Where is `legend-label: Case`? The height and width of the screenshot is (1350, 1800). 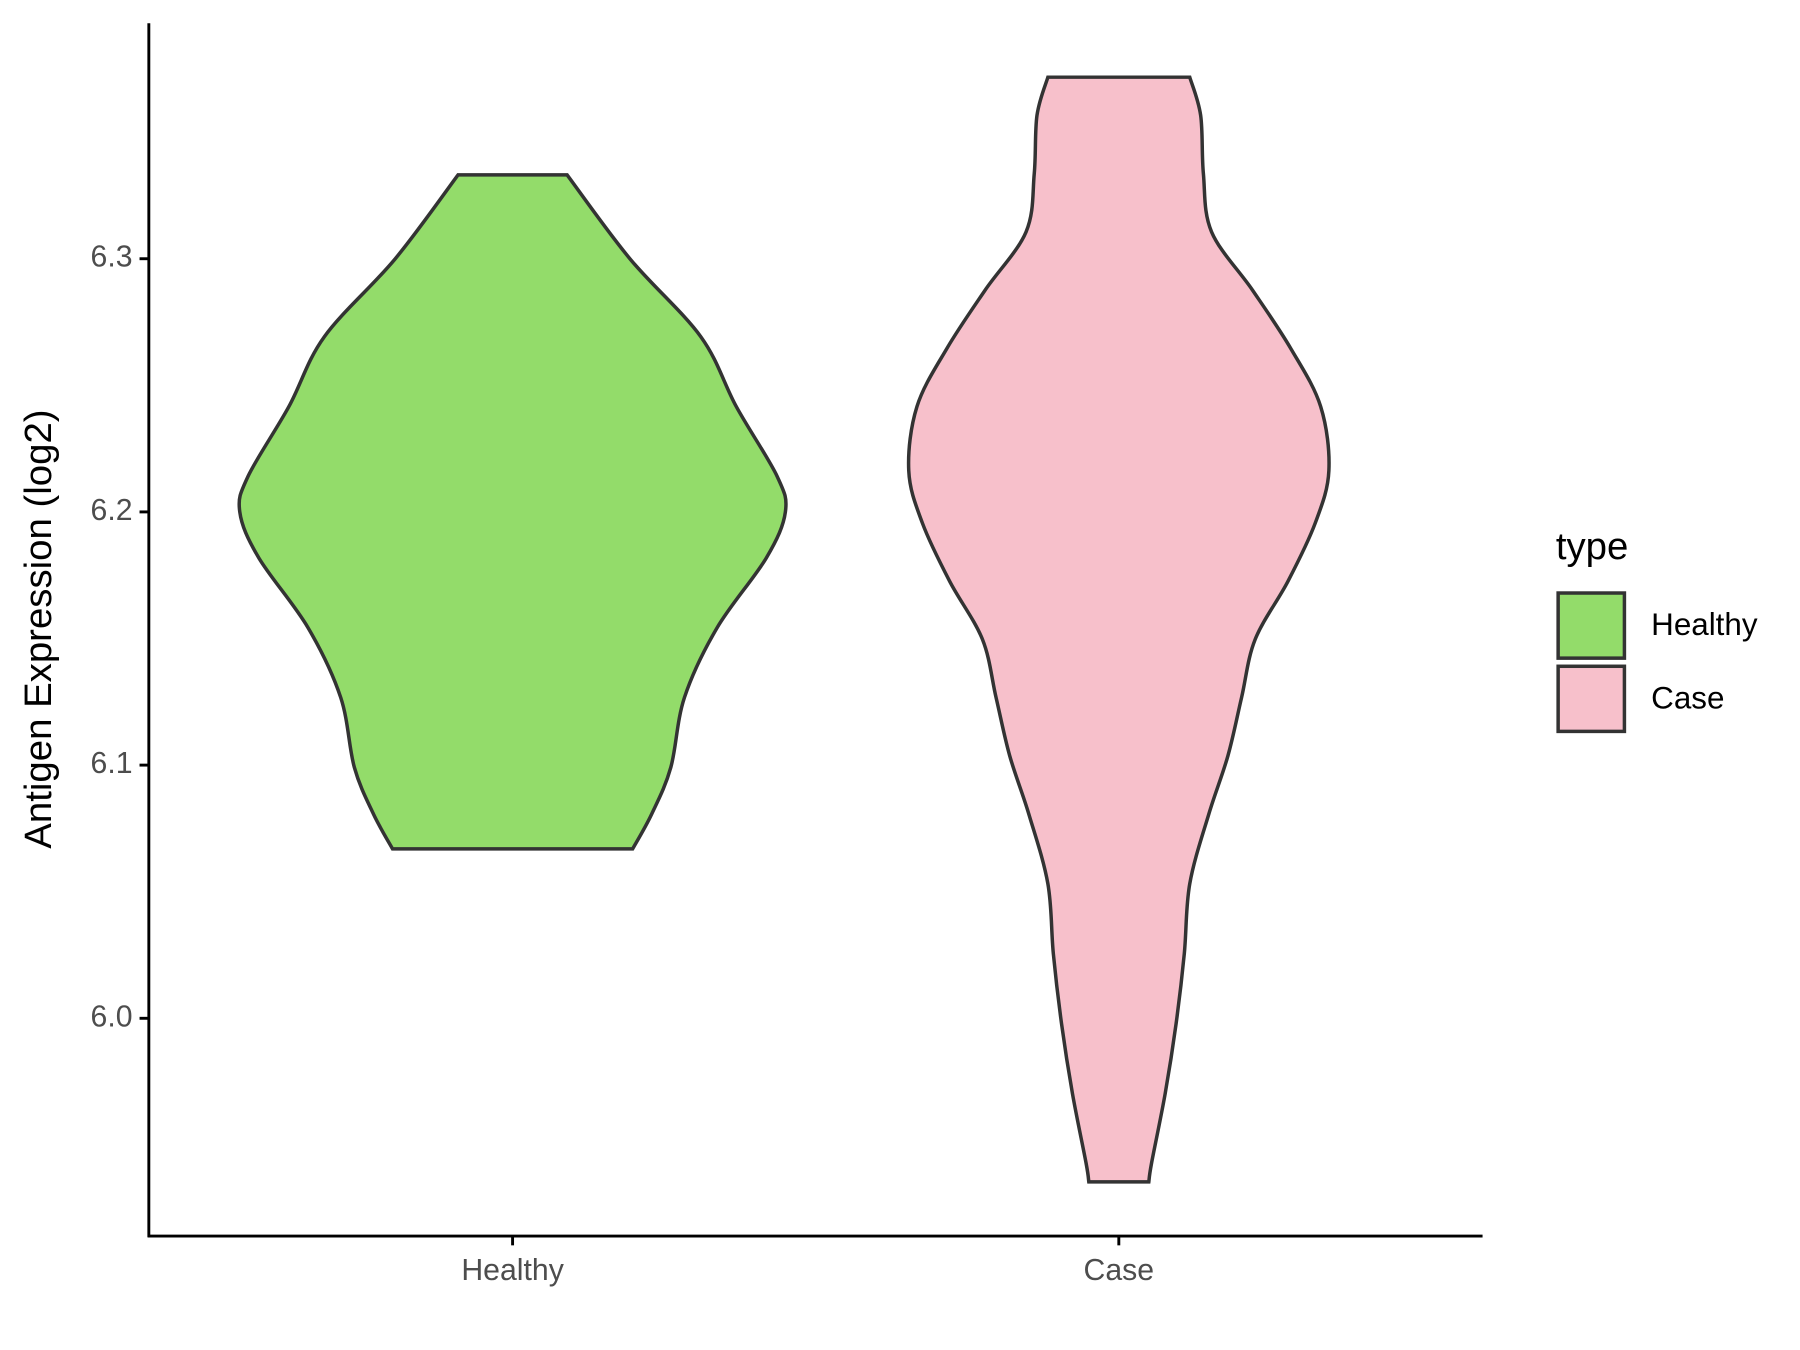 legend-label: Case is located at coordinates (1687, 697).